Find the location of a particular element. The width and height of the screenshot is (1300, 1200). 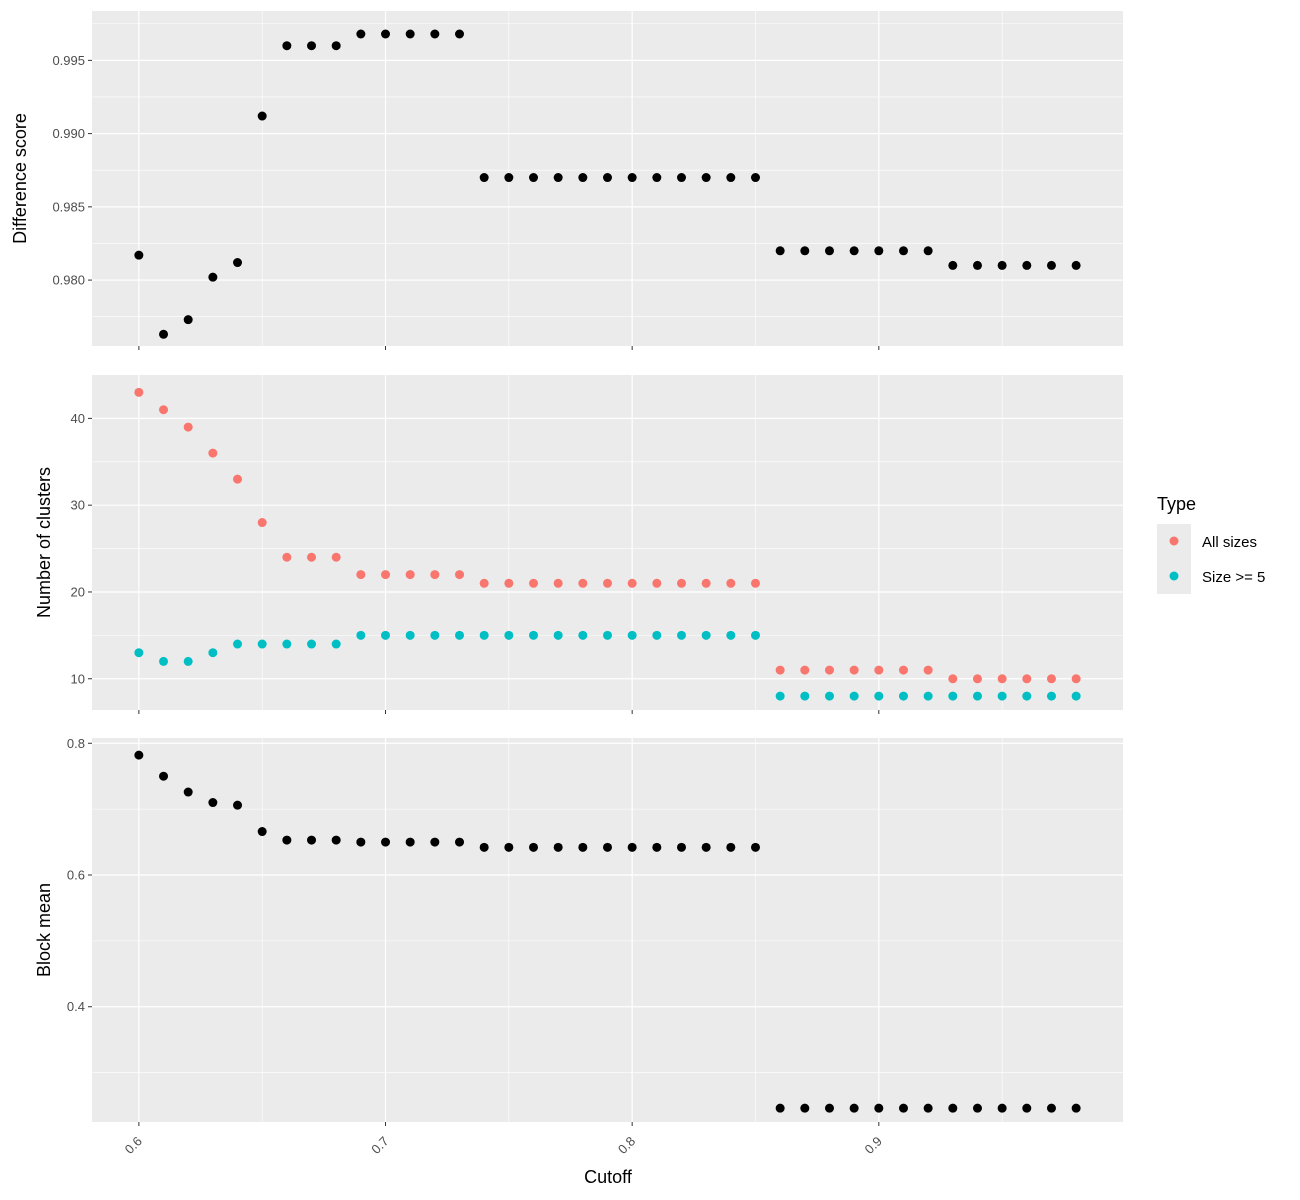

y-tick-label: 0.980 is located at coordinates (68, 280).